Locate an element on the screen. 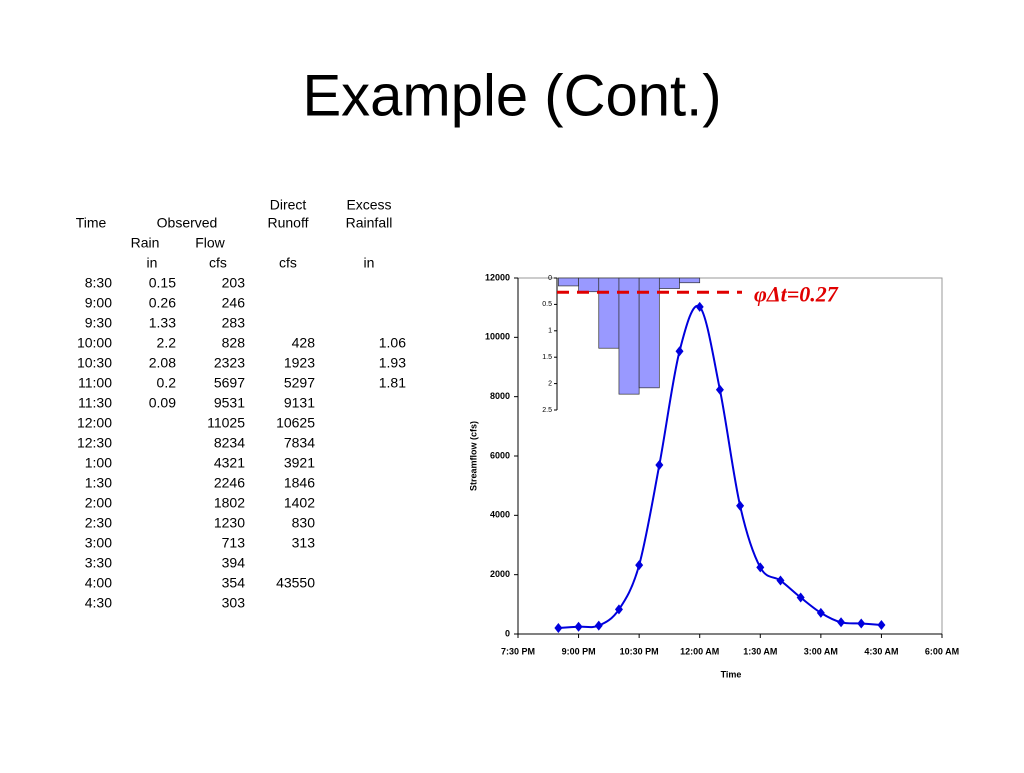 This screenshot has width=1024, height=773. y-tick-label: 2000 is located at coordinates (500, 574).